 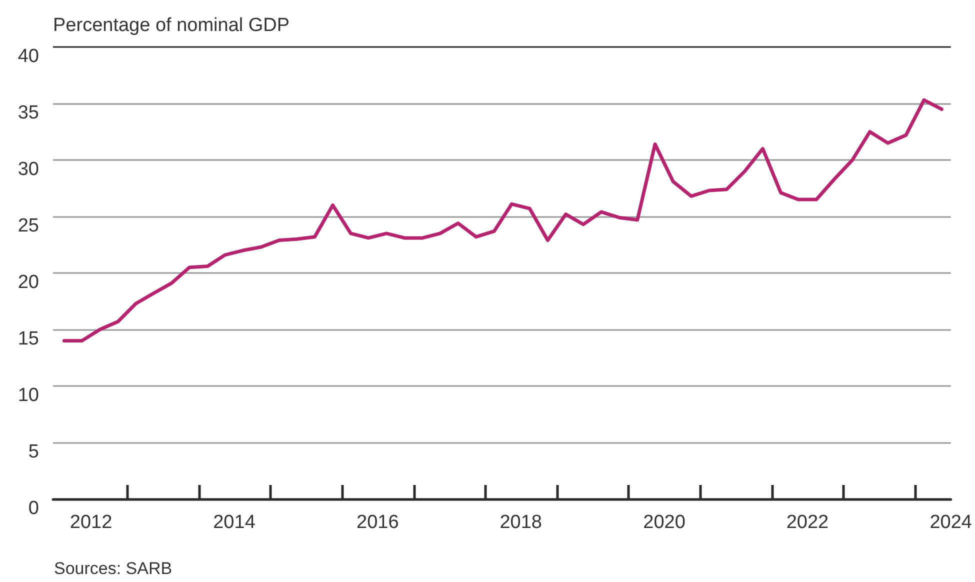 I want to click on x-tick-label: 2022, so click(x=807, y=522).